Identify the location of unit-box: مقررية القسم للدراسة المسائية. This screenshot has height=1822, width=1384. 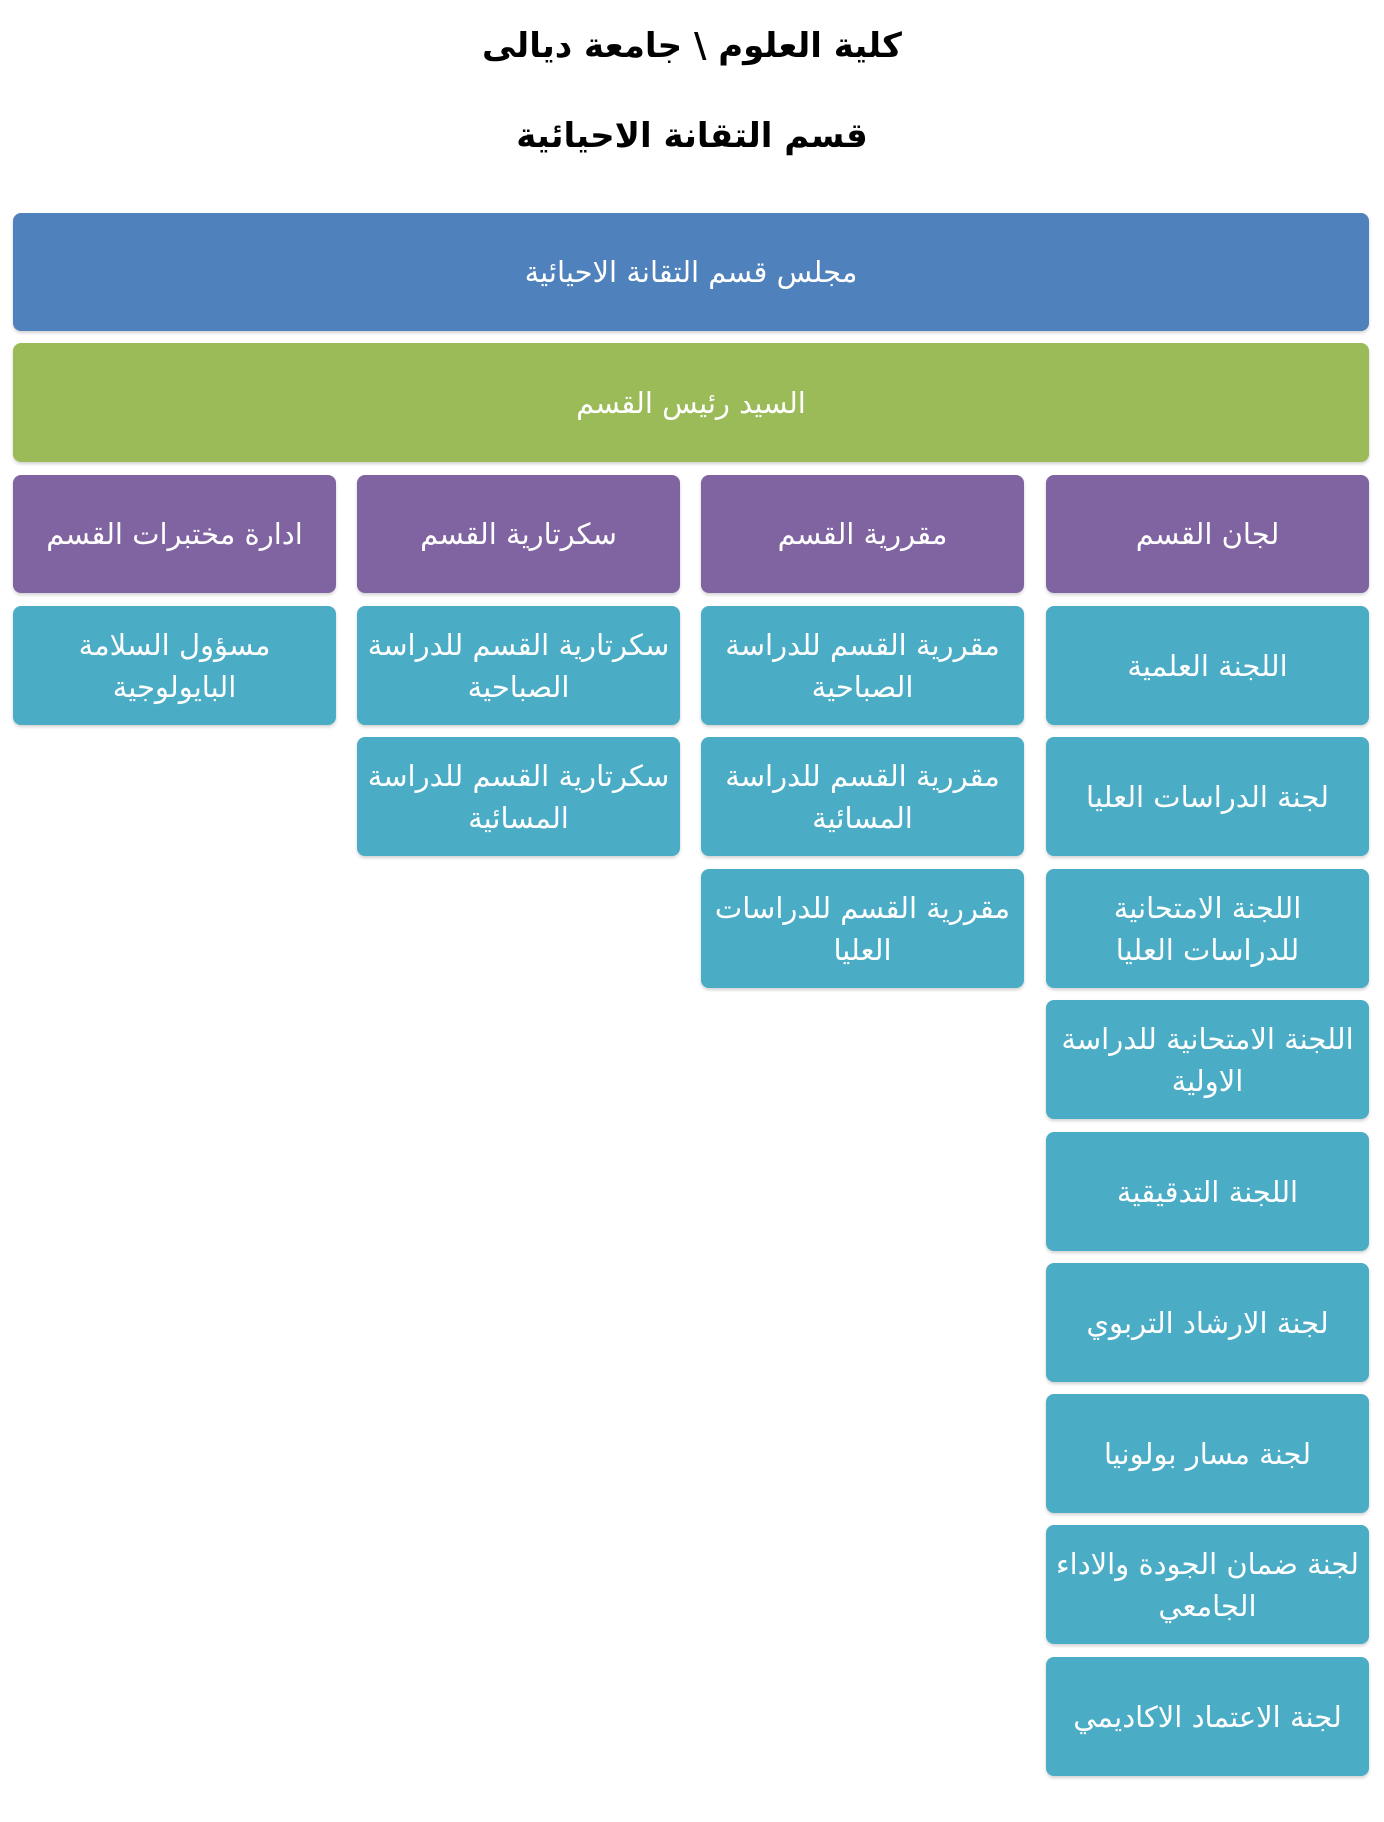
(862, 796).